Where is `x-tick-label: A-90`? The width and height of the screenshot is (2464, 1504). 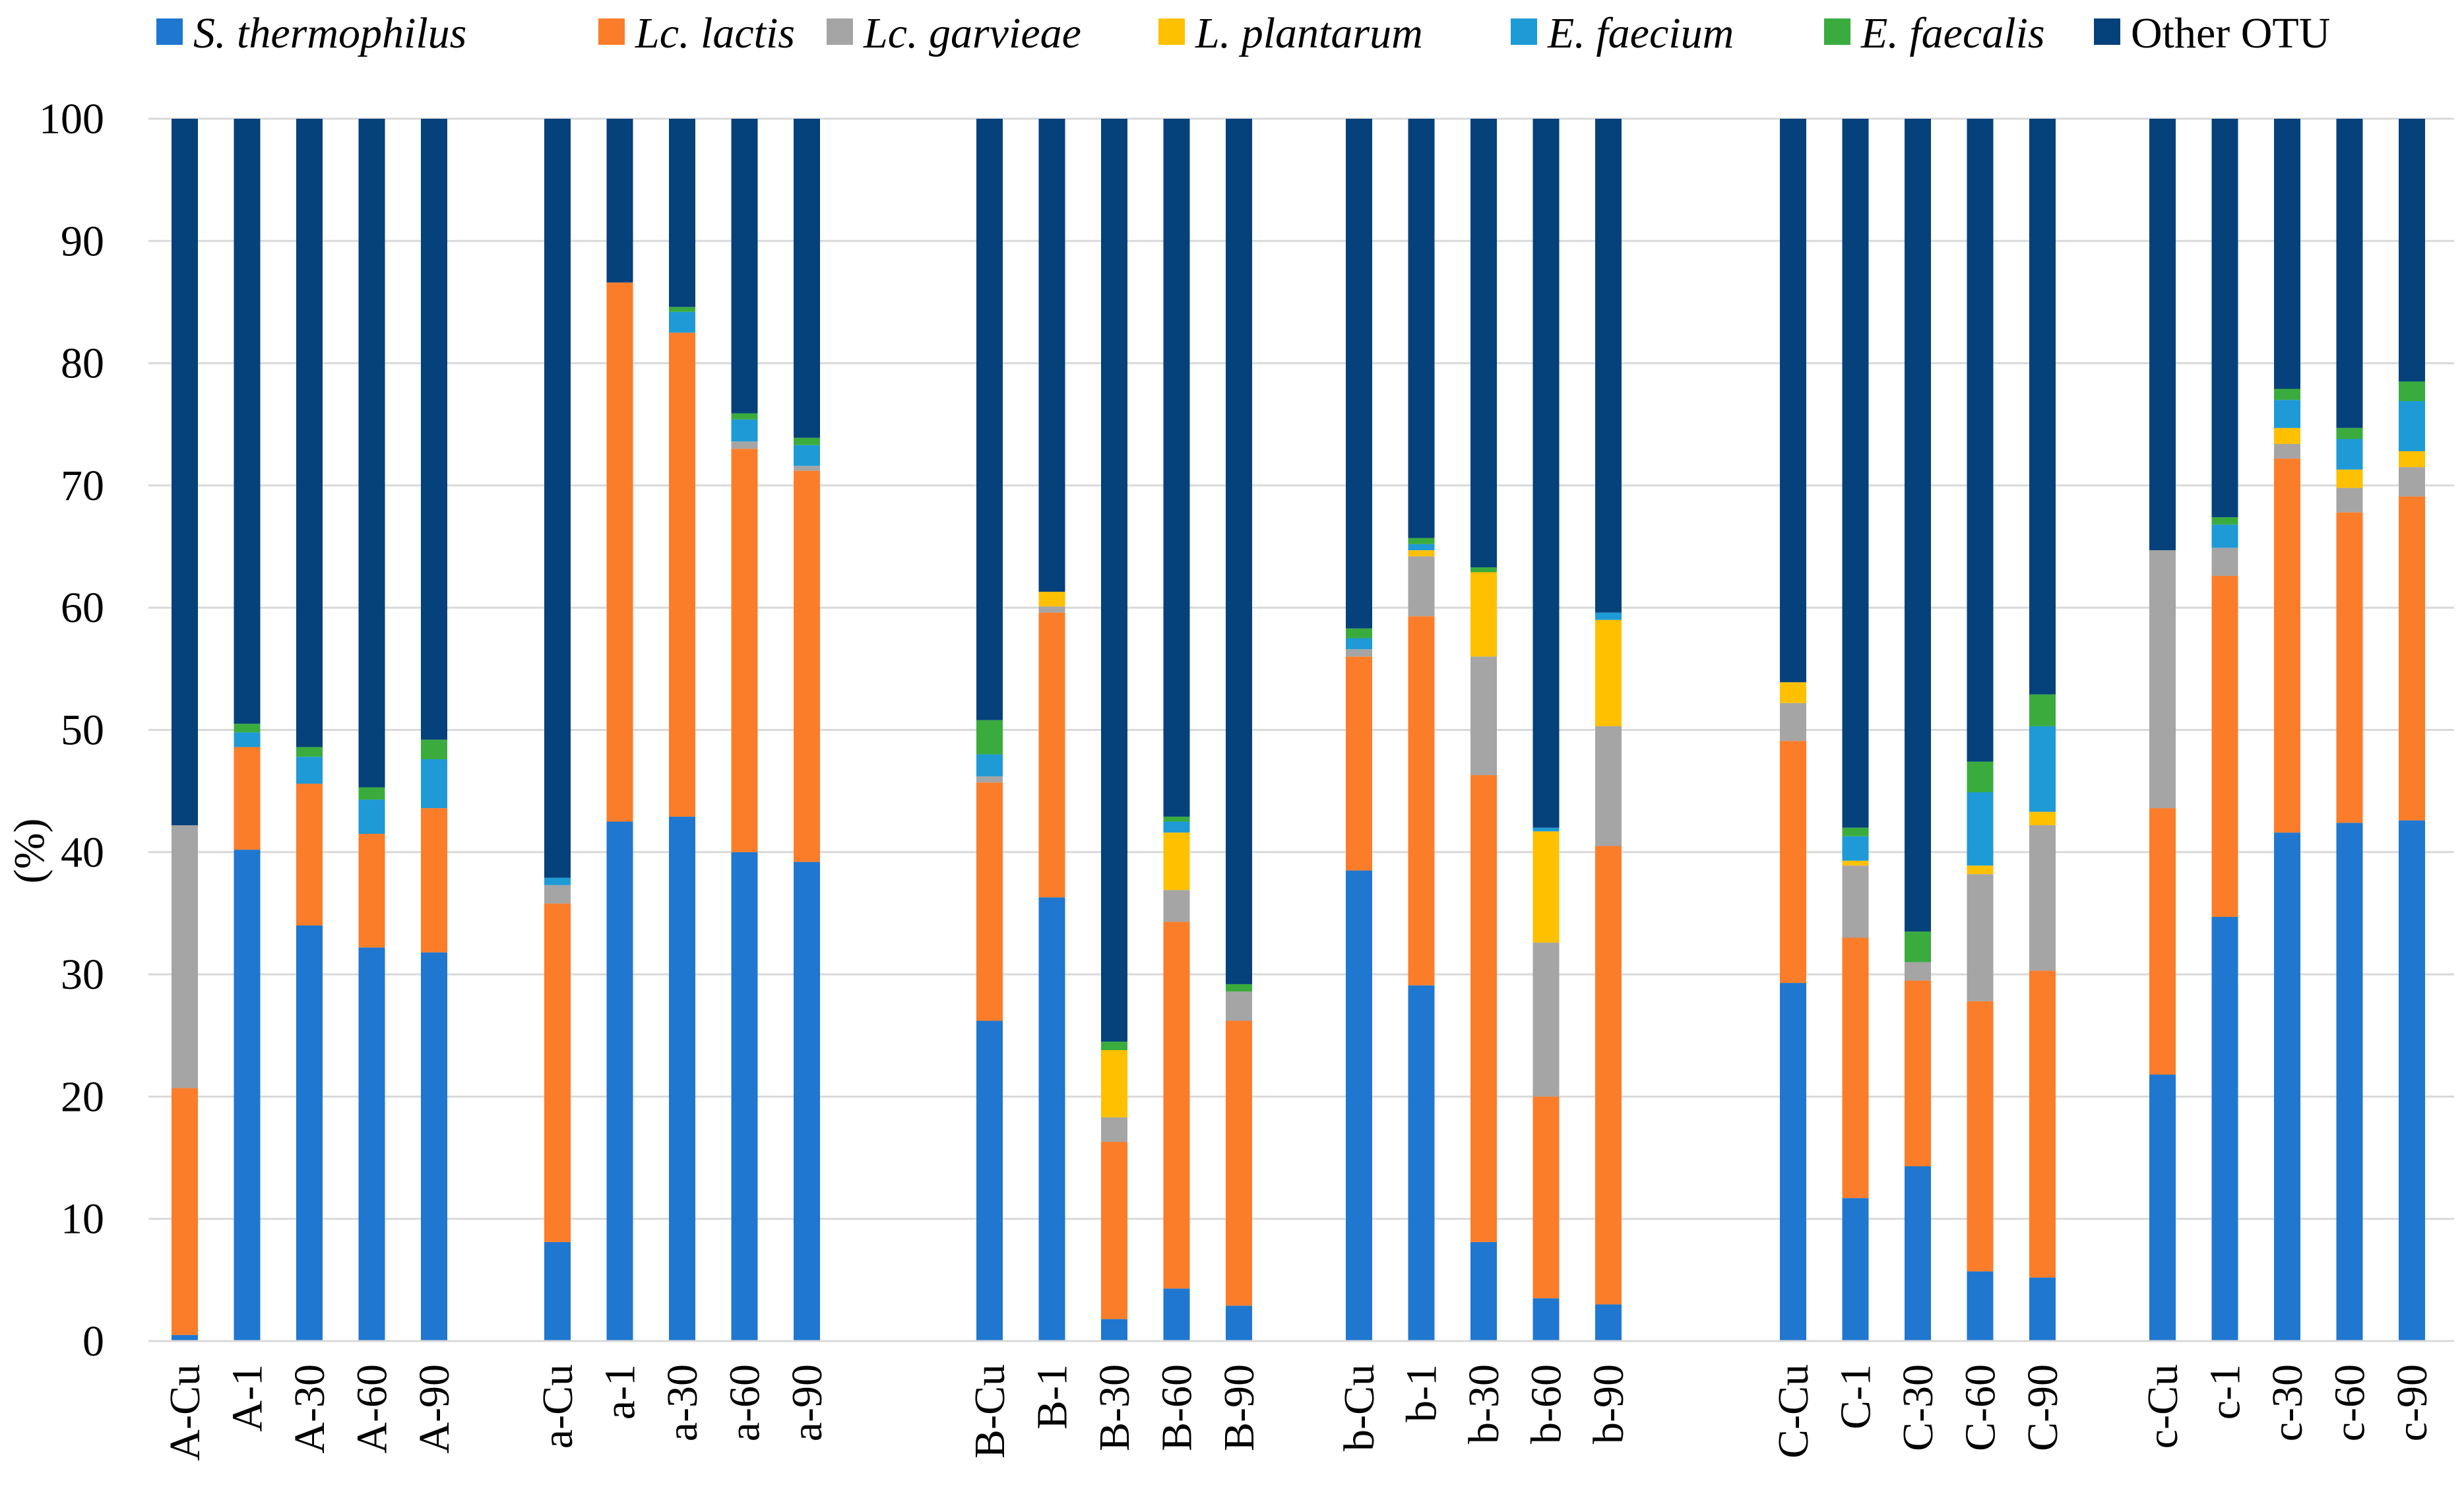 x-tick-label: A-90 is located at coordinates (434, 1409).